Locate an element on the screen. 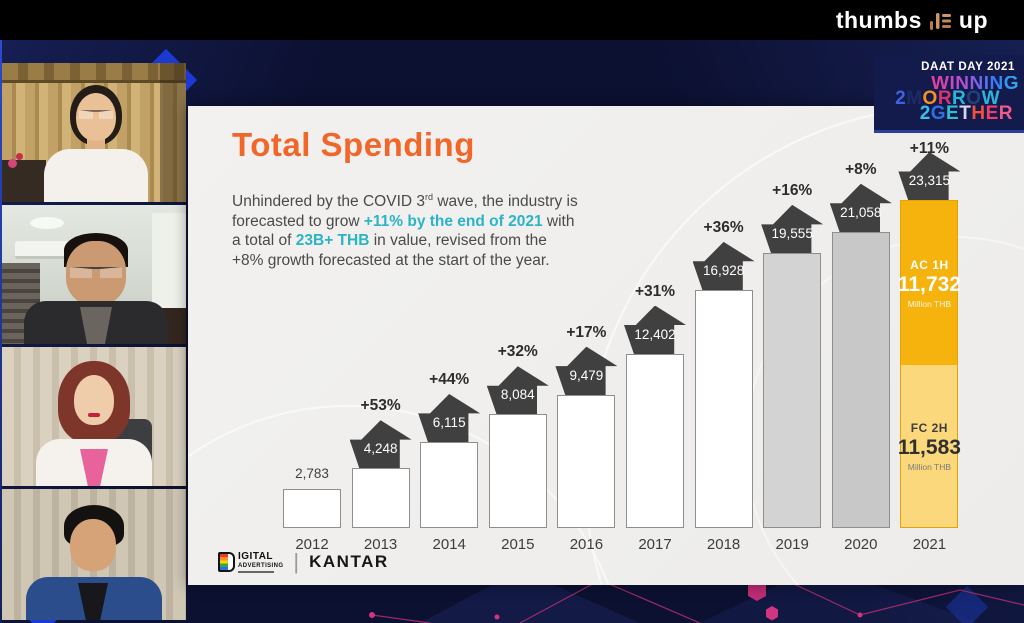  top-bar: thumbs up is located at coordinates (512, 20).